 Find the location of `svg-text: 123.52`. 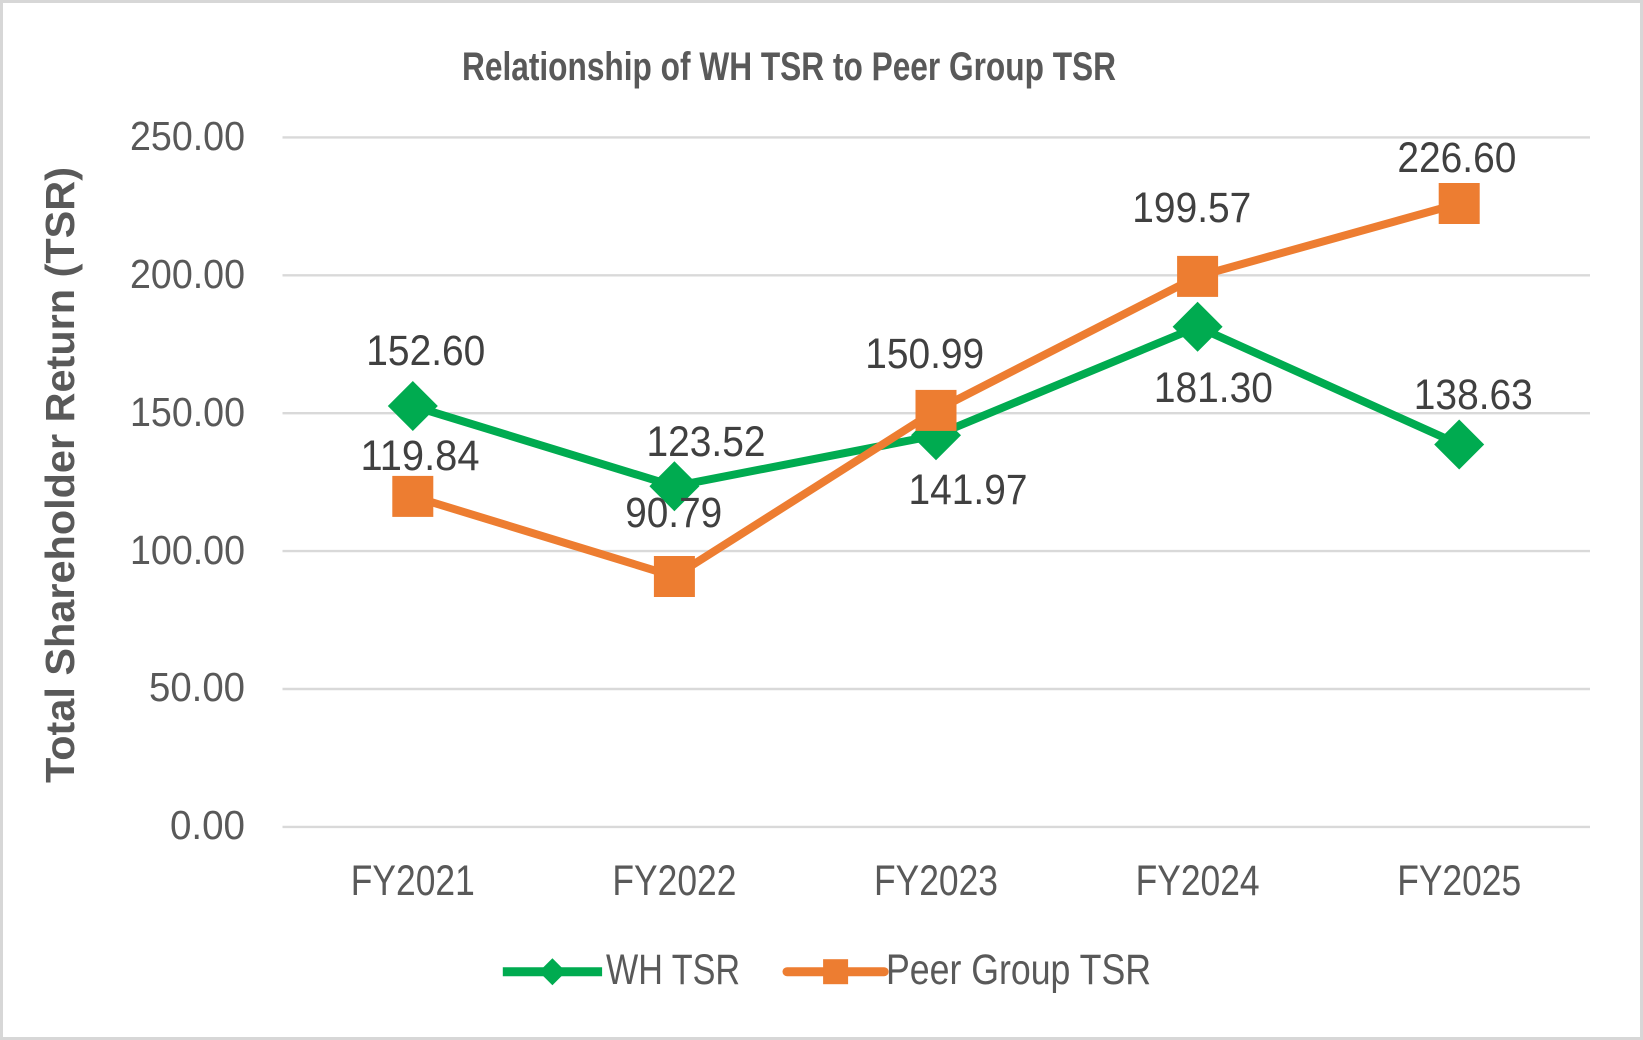

svg-text: 123.52 is located at coordinates (706, 442).